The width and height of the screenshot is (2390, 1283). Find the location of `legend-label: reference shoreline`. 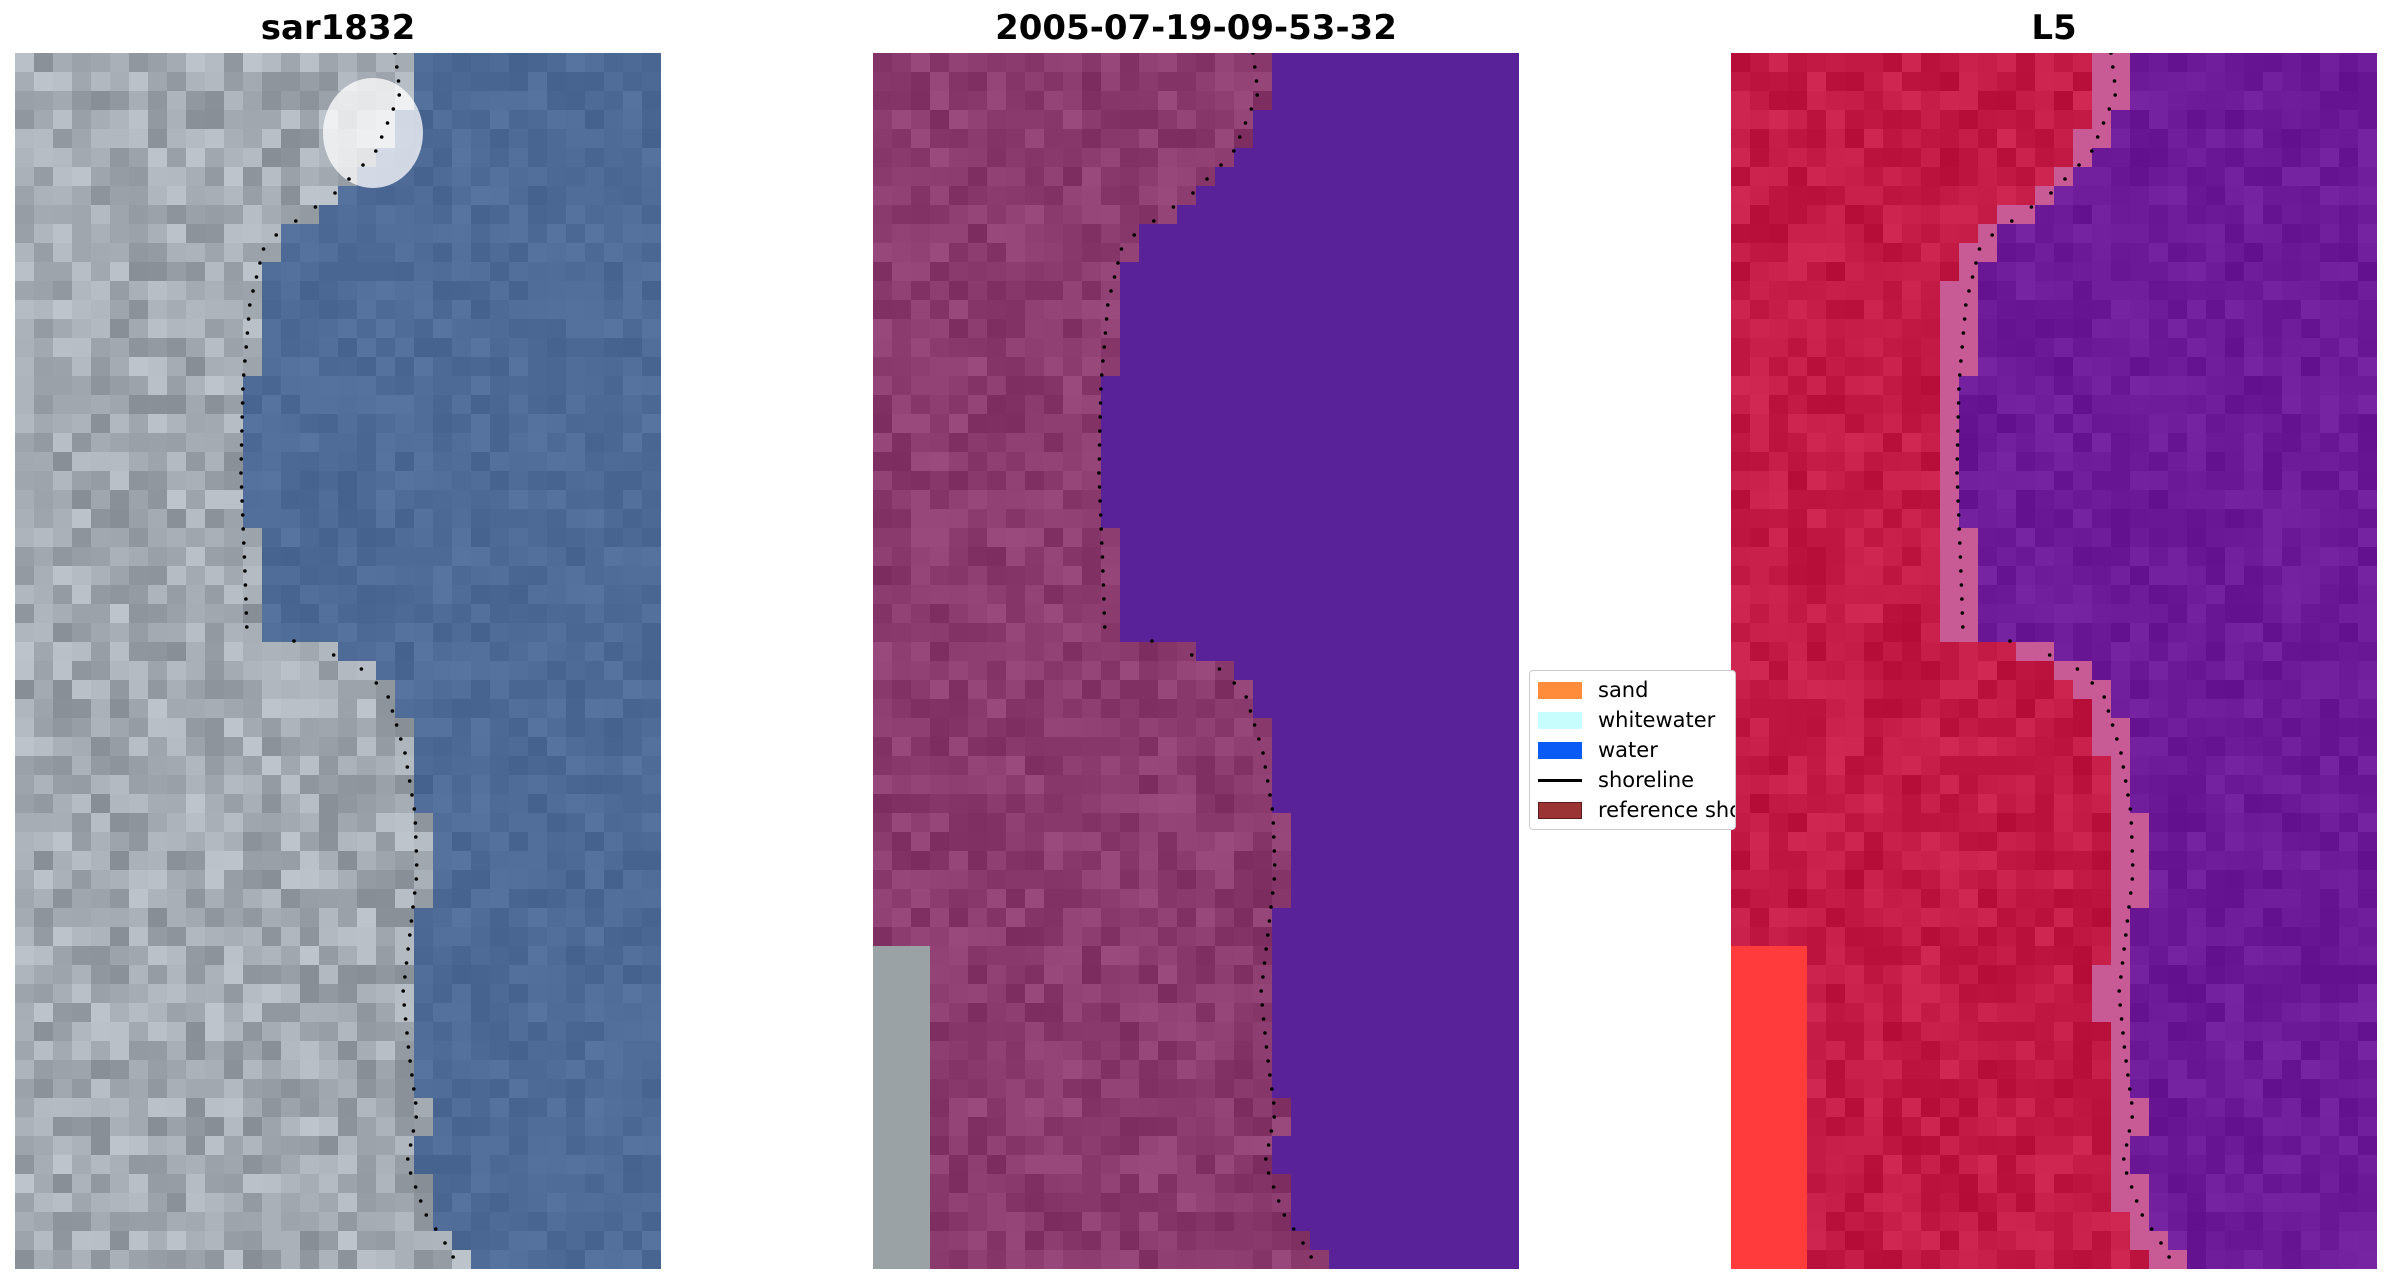

legend-label: reference shoreline is located at coordinates (1666, 810).